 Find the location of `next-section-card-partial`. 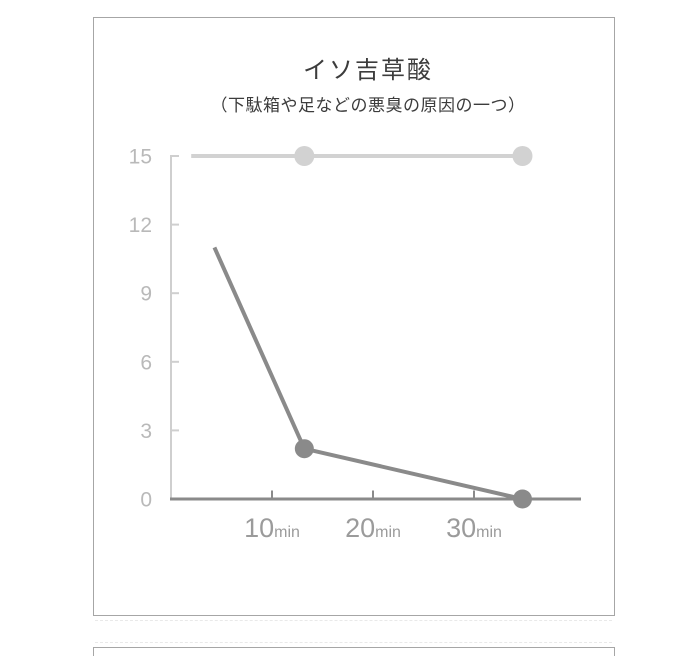

next-section-card-partial is located at coordinates (354, 651).